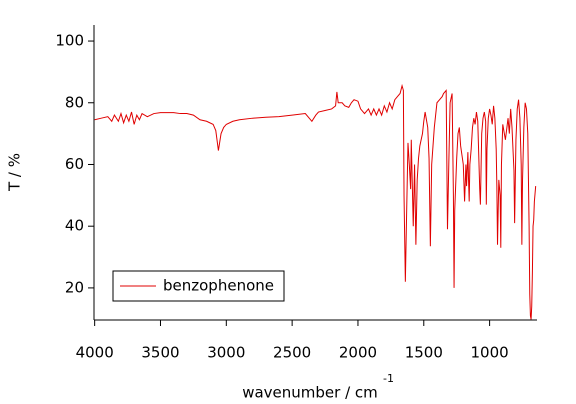 The width and height of the screenshot is (576, 404). Describe the element at coordinates (218, 286) in the screenshot. I see `legend-label: benzophenone` at that location.